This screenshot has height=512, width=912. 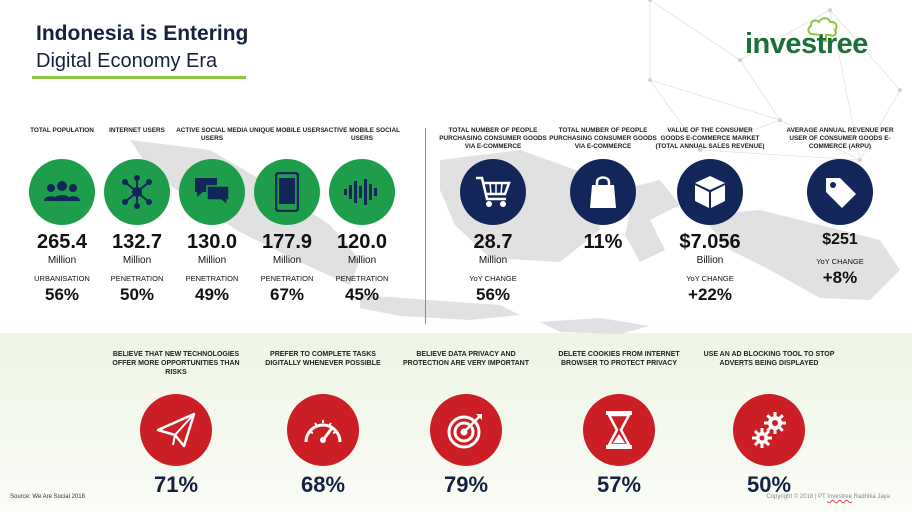 What do you see at coordinates (797, 497) in the screenshot?
I see `copyright-prefix: Copyright © 2018 | PT` at bounding box center [797, 497].